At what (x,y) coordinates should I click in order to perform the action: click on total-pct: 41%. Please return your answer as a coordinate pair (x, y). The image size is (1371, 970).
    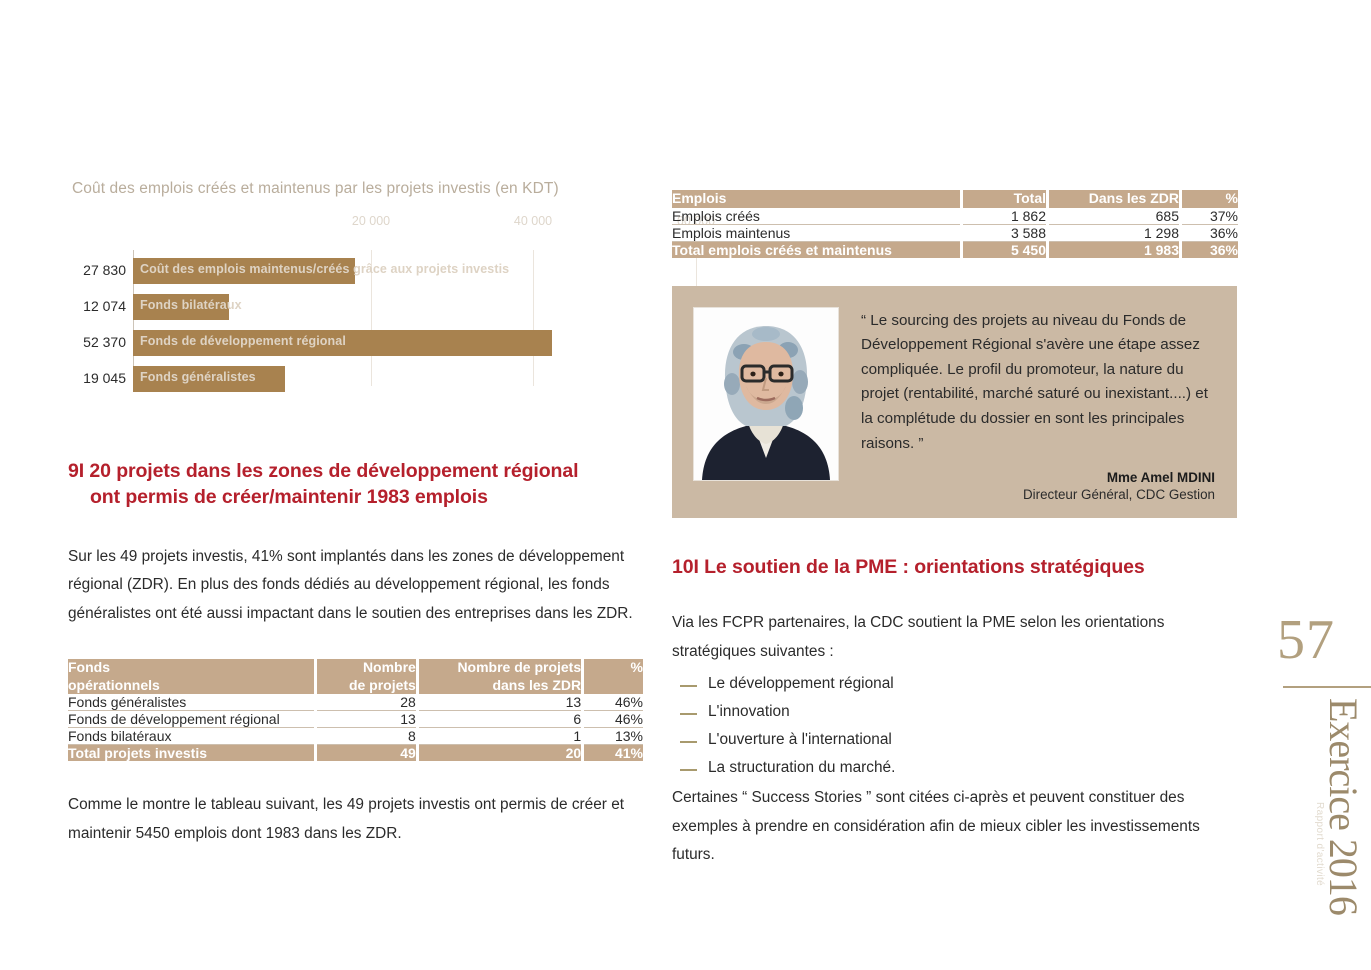
    Looking at the image, I should click on (612, 753).